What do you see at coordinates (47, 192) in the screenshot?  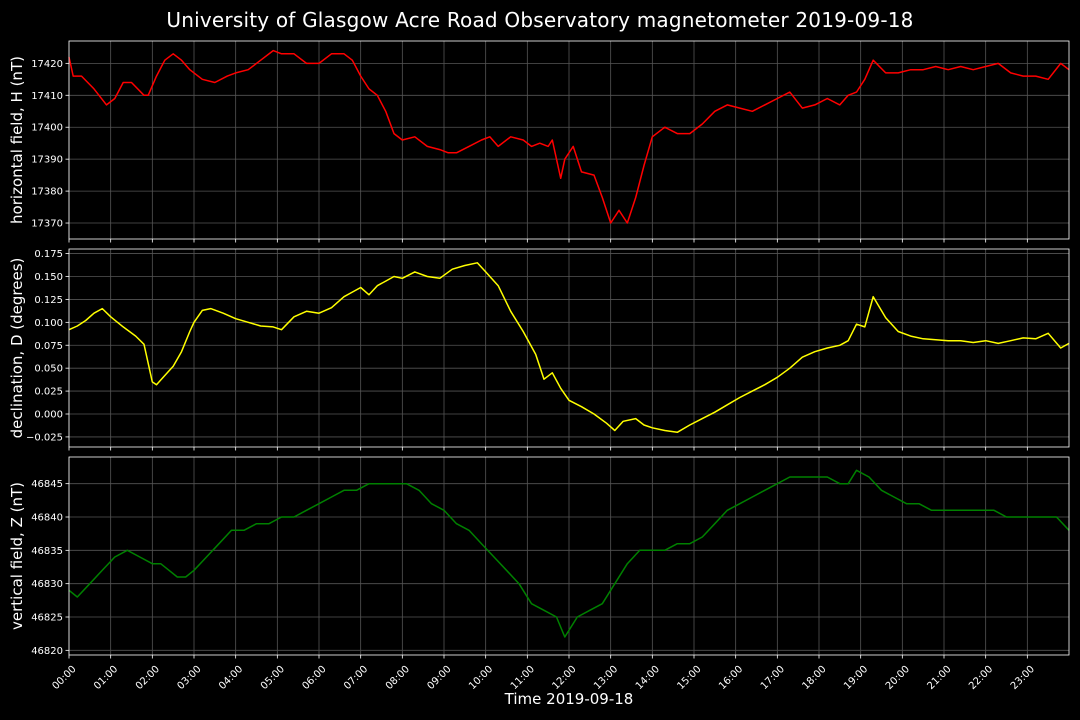 I see `y-tick-label: 17380` at bounding box center [47, 192].